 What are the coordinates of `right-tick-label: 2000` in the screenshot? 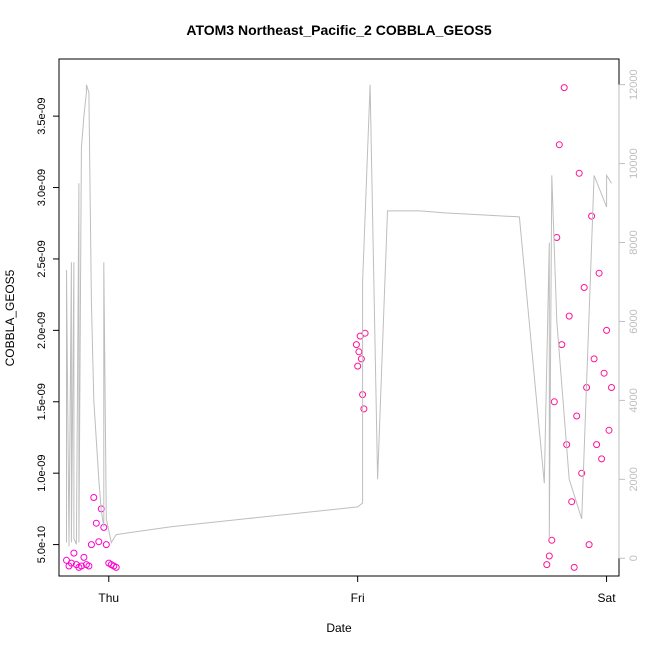 It's located at (634, 479).